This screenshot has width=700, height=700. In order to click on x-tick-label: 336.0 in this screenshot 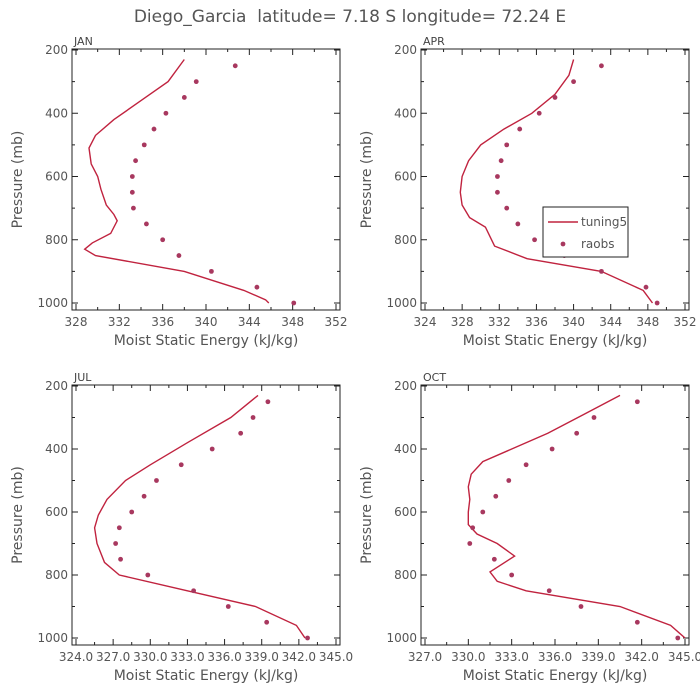, I will do `click(555, 657)`.